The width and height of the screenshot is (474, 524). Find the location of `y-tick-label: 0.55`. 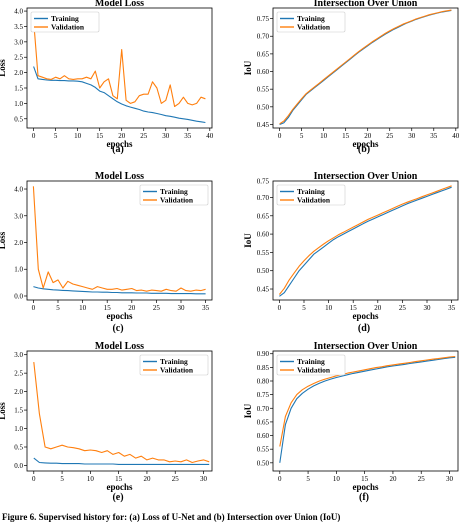

y-tick-label: 0.55 is located at coordinates (263, 90).